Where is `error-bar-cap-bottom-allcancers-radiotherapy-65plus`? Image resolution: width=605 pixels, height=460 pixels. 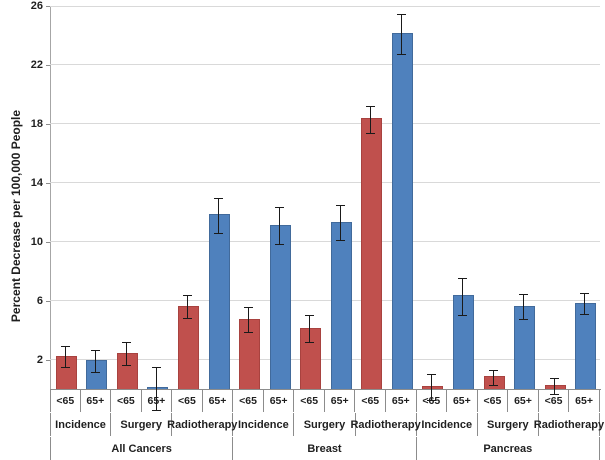 error-bar-cap-bottom-allcancers-radiotherapy-65plus is located at coordinates (218, 233).